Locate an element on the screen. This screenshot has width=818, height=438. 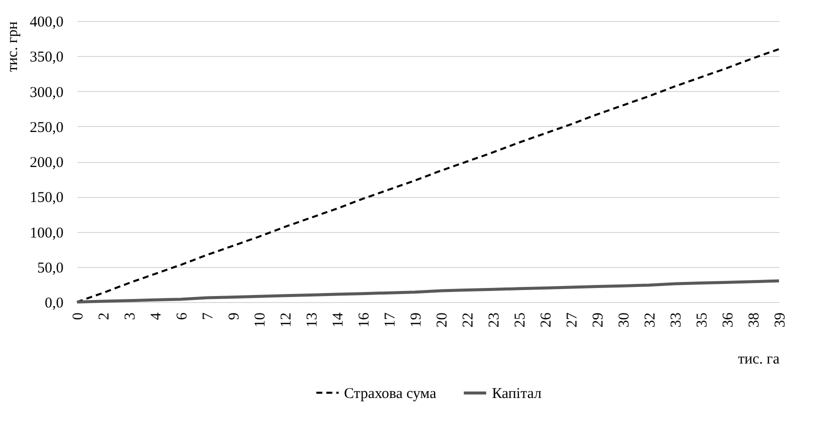
y-tick-label: 350,0 is located at coordinates (47, 58).